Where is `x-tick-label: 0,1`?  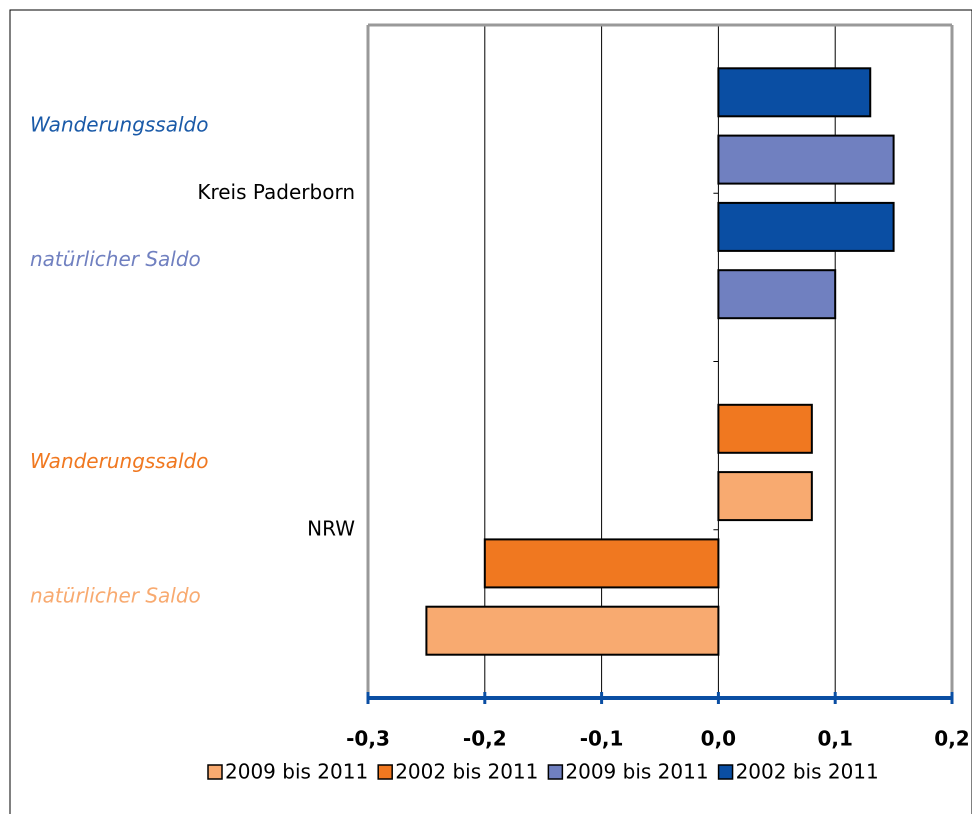 x-tick-label: 0,1 is located at coordinates (834, 739).